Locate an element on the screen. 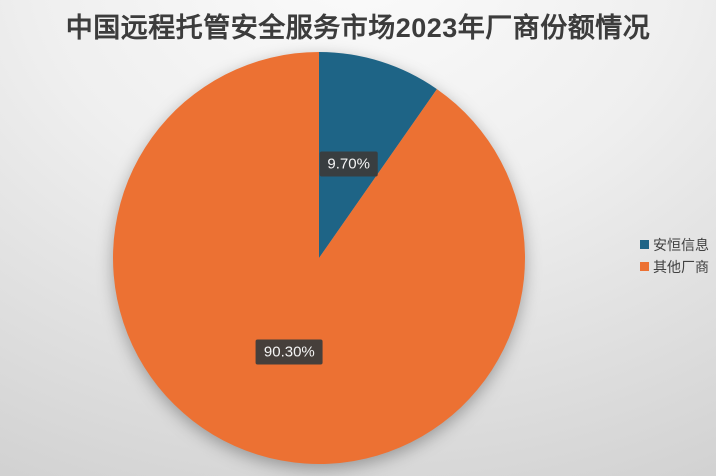  legend-label-others: 其他厂商 is located at coordinates (681, 266).